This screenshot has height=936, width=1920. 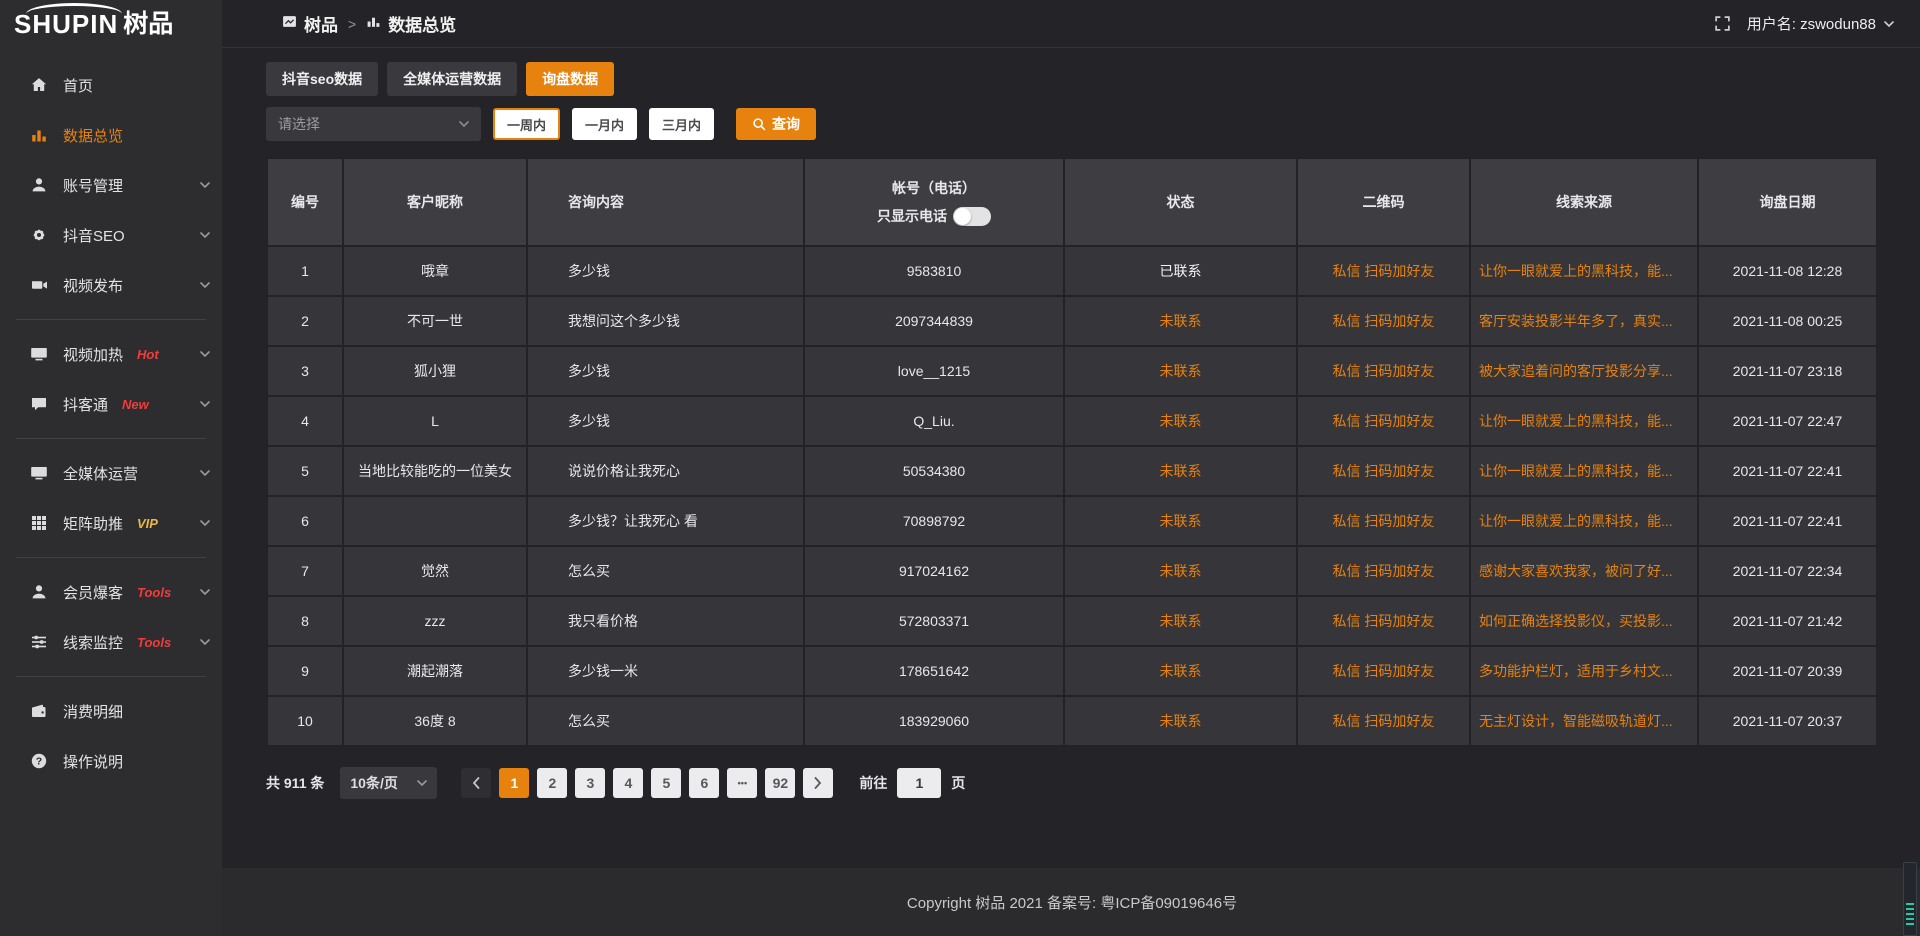 I want to click on user-menu: 用户名: zswodun88, so click(x=1820, y=23).